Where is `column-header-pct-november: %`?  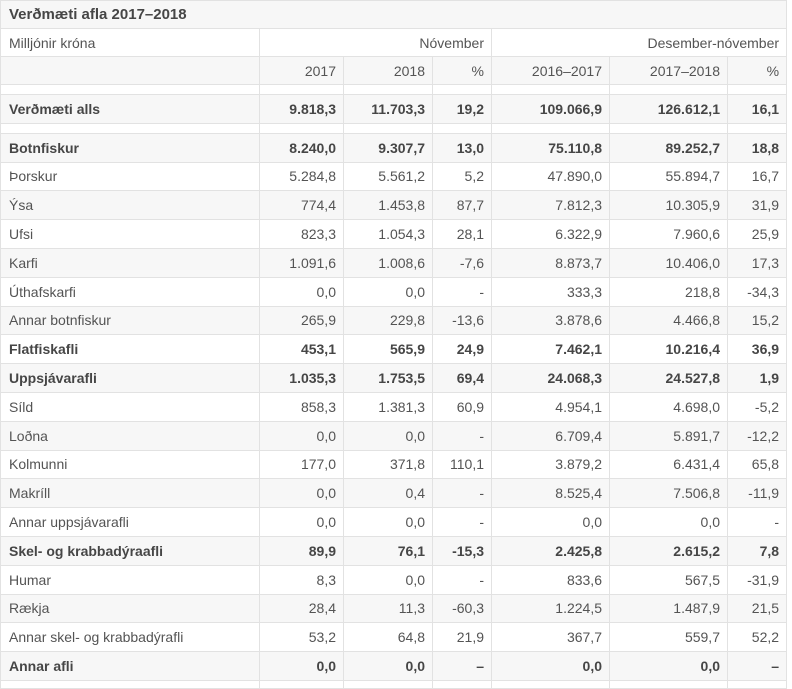 column-header-pct-november: % is located at coordinates (462, 70).